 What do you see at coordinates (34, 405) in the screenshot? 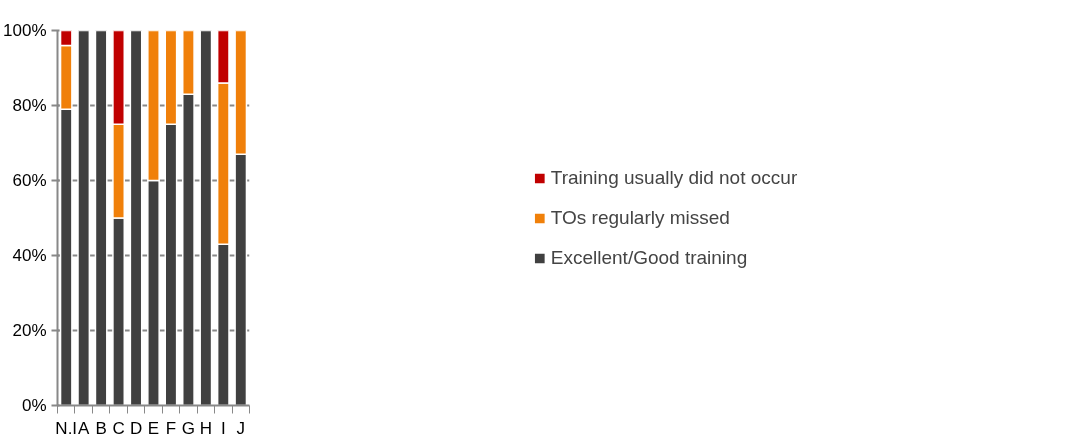
I see `y-tick-label: 0%` at bounding box center [34, 405].